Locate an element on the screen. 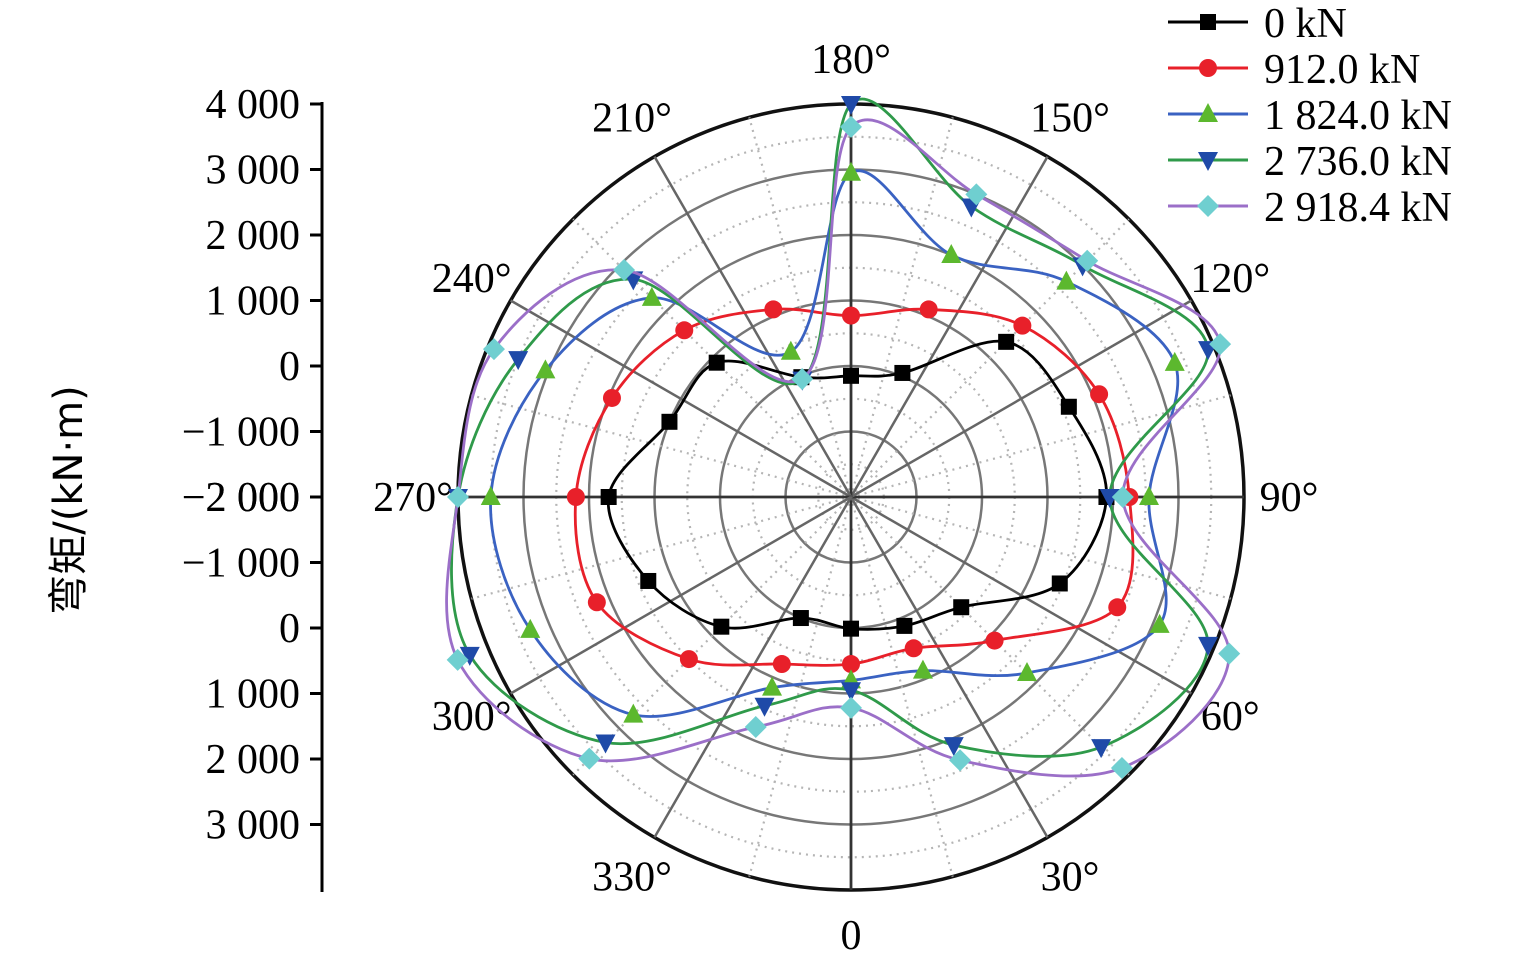 The width and height of the screenshot is (1535, 957). angle-label-120: 120° is located at coordinates (1230, 279).